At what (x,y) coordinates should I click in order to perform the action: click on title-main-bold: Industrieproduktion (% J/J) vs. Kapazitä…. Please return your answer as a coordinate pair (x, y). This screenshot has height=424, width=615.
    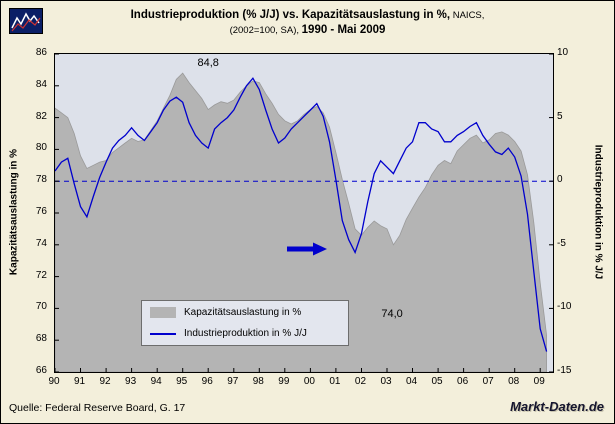
    Looking at the image, I should click on (290, 15).